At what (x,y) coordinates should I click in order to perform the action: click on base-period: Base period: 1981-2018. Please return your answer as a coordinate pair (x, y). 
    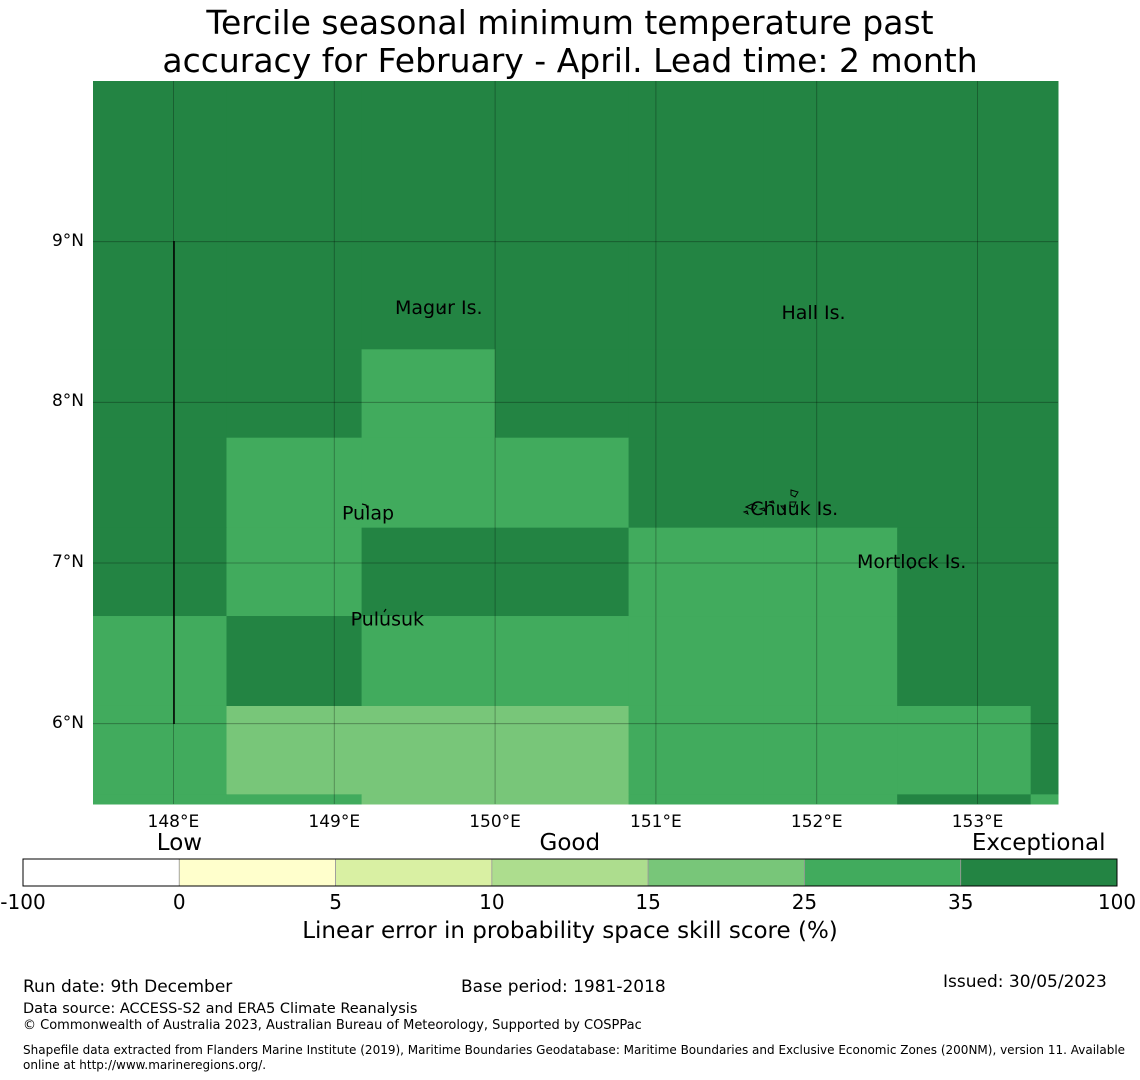
    Looking at the image, I should click on (563, 987).